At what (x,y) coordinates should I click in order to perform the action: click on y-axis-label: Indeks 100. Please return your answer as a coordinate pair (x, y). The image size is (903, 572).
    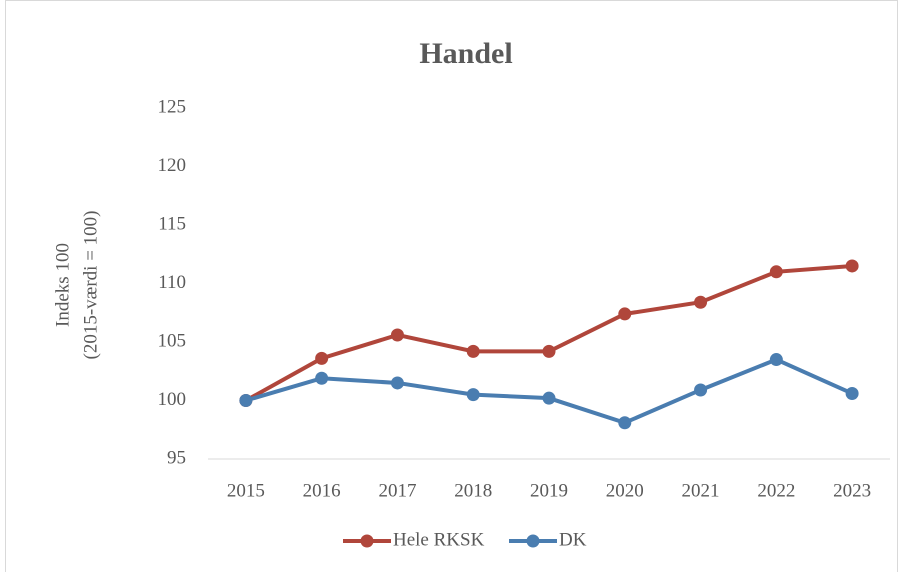
    Looking at the image, I should click on (62, 285).